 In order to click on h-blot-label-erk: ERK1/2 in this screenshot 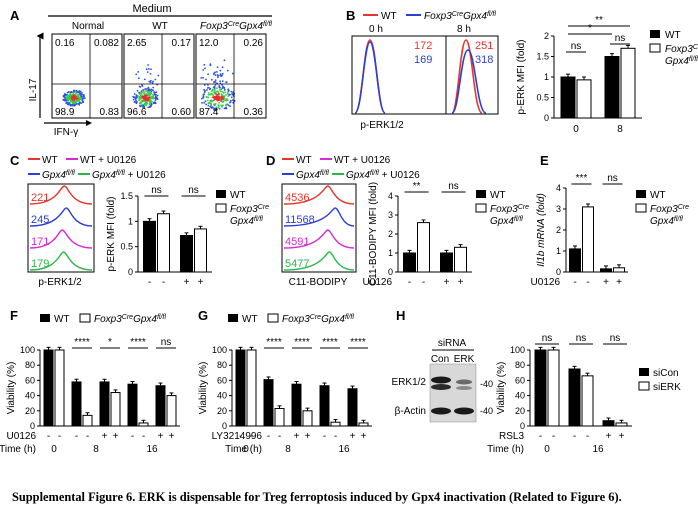, I will do `click(409, 382)`.